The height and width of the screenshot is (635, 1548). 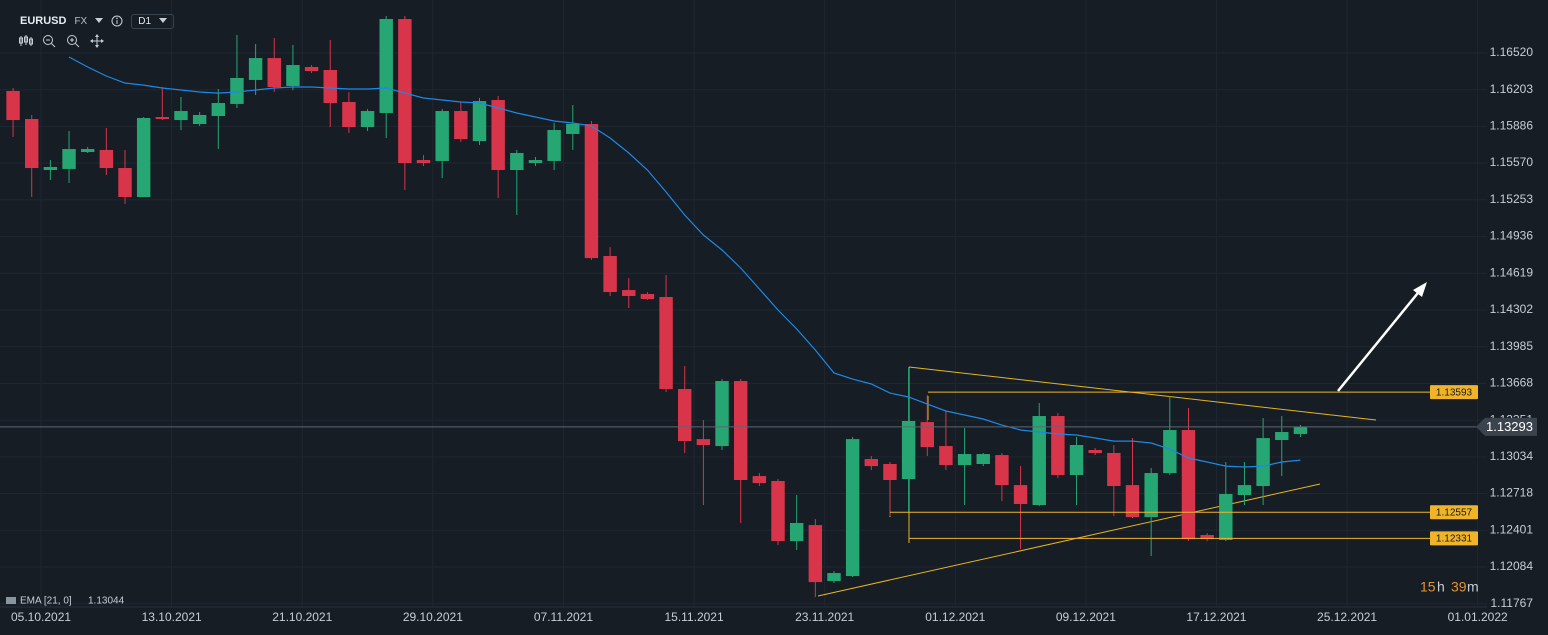 I want to click on y-tick-label: 1.13668, so click(x=1512, y=383).